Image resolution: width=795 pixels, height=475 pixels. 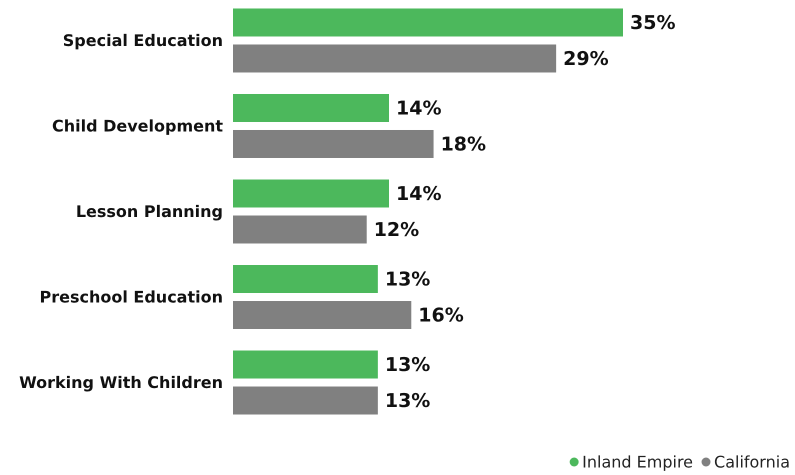 I want to click on data-label: 16%, so click(x=441, y=315).